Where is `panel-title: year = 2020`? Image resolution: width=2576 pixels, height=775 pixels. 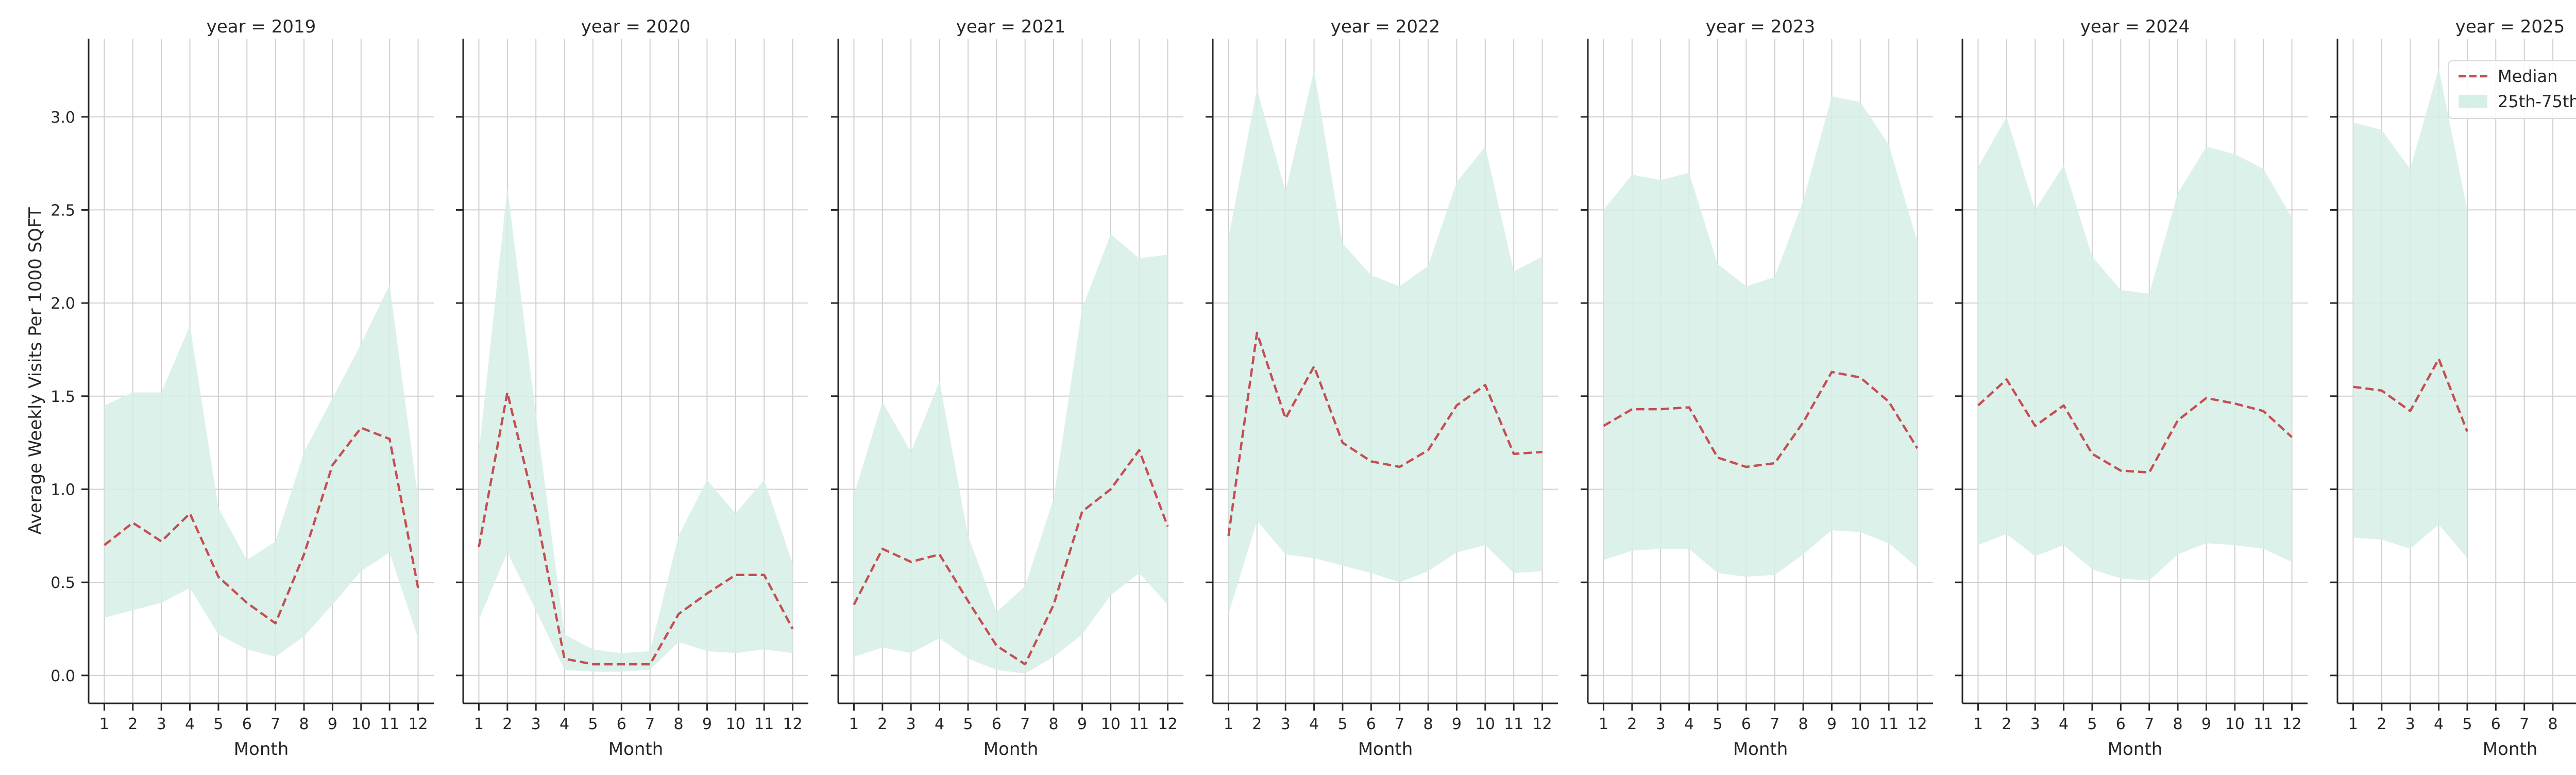
panel-title: year = 2020 is located at coordinates (635, 26).